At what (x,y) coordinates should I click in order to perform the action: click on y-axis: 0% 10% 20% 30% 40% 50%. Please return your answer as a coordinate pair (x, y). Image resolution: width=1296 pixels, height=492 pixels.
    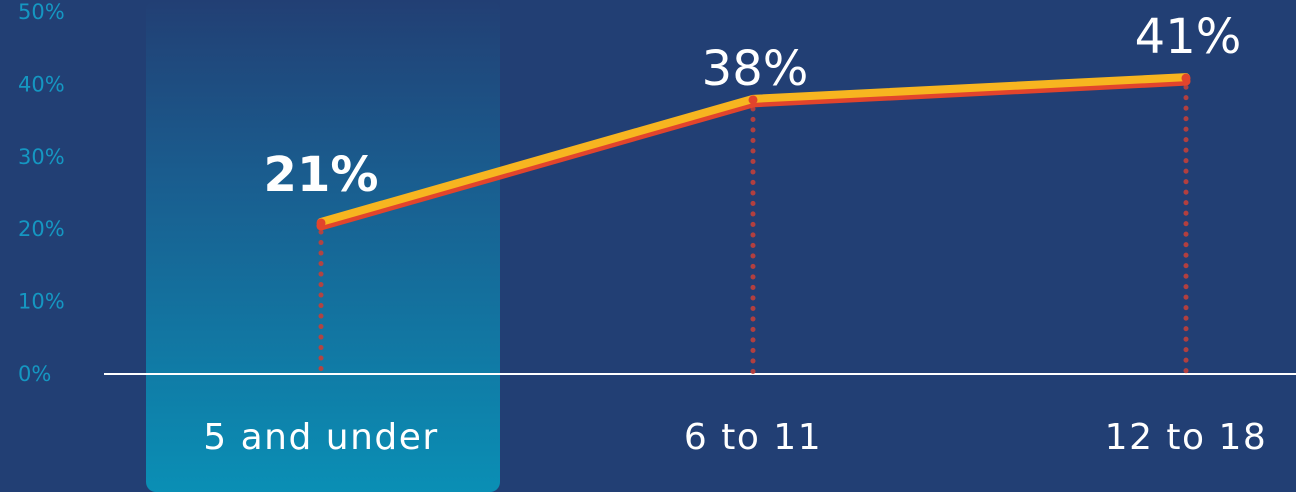
    Looking at the image, I should click on (41, 193).